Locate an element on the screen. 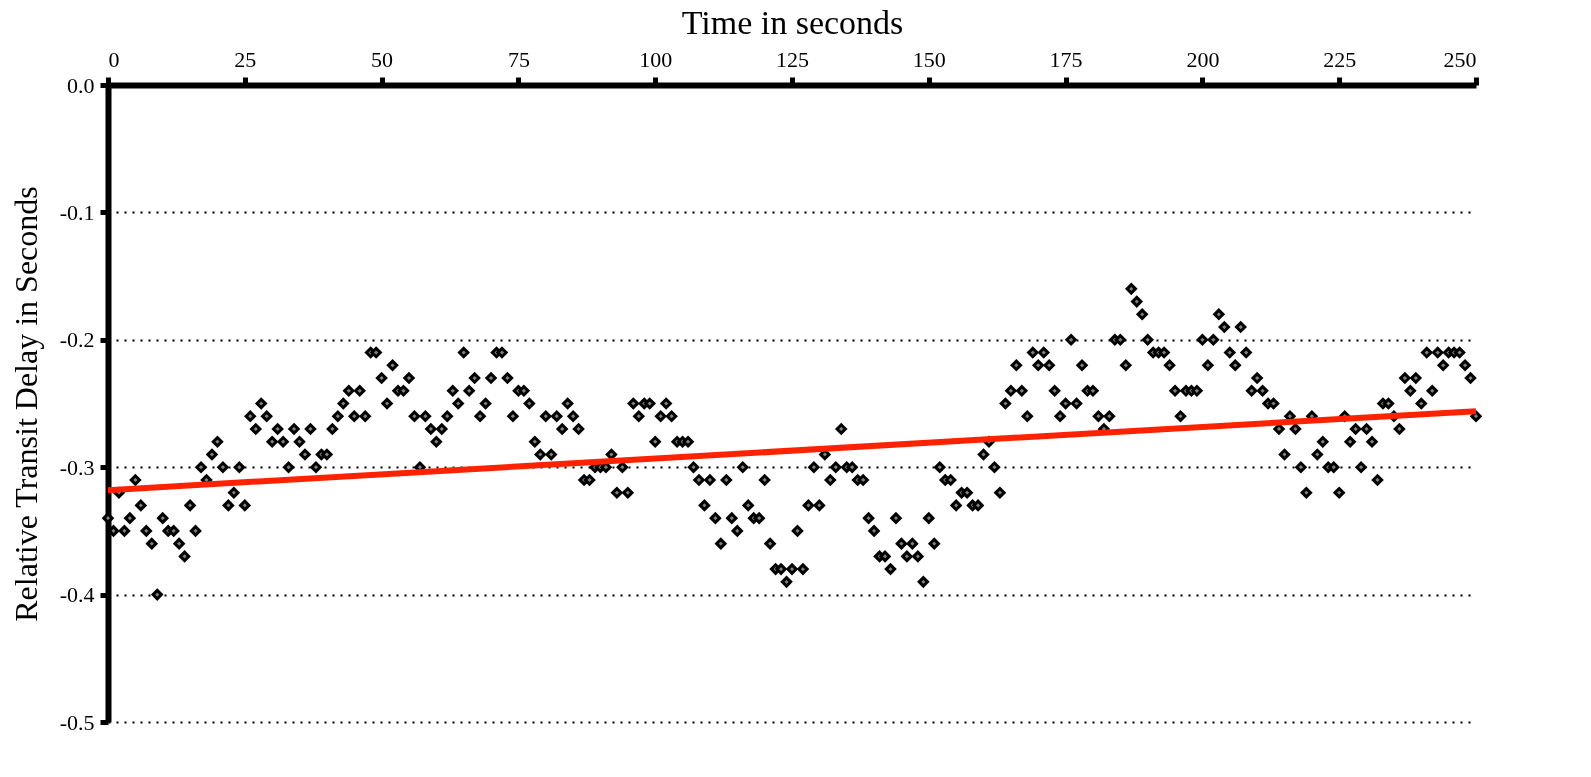 The width and height of the screenshot is (1591, 777). x-tick-label: 0 is located at coordinates (114, 59).